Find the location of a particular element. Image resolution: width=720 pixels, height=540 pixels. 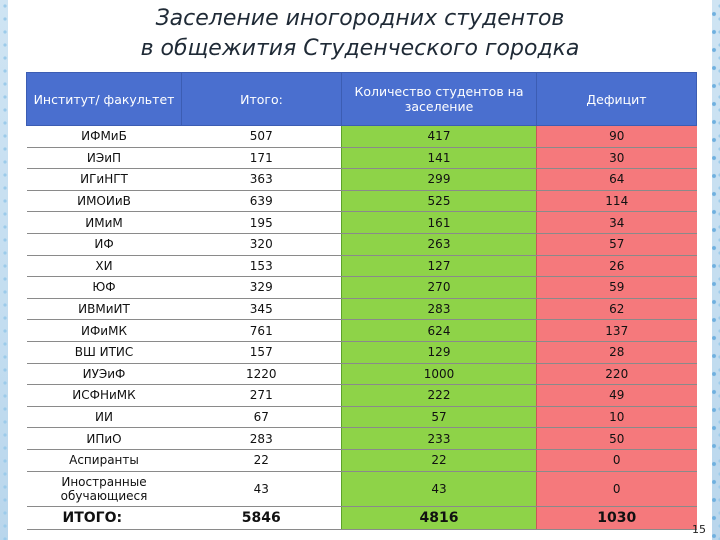

table-row: ХИ 153 127 26 is located at coordinates (361, 266).